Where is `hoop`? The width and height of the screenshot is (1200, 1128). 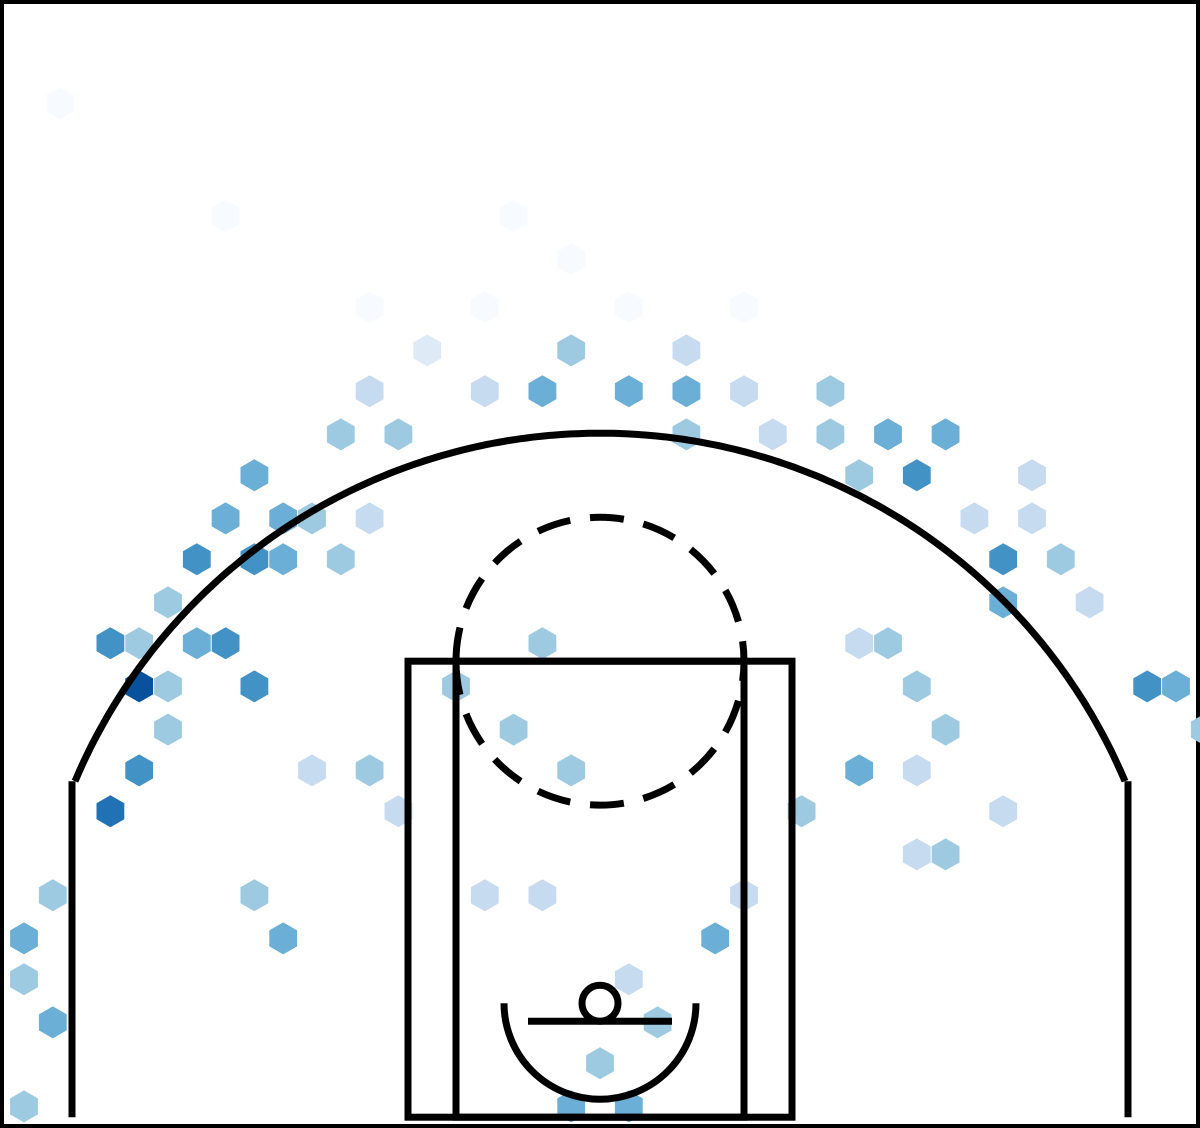
hoop is located at coordinates (600, 1003).